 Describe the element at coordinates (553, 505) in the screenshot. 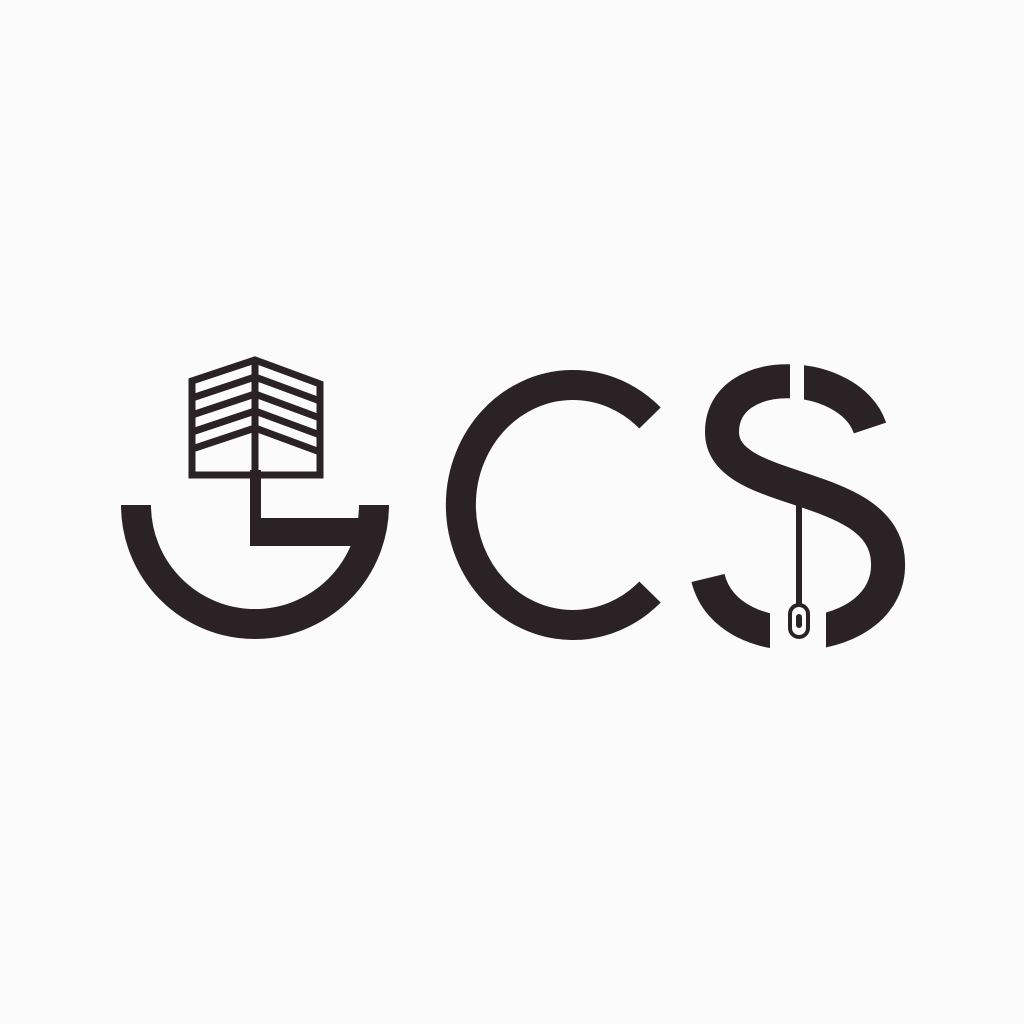

I see `letter-c` at that location.